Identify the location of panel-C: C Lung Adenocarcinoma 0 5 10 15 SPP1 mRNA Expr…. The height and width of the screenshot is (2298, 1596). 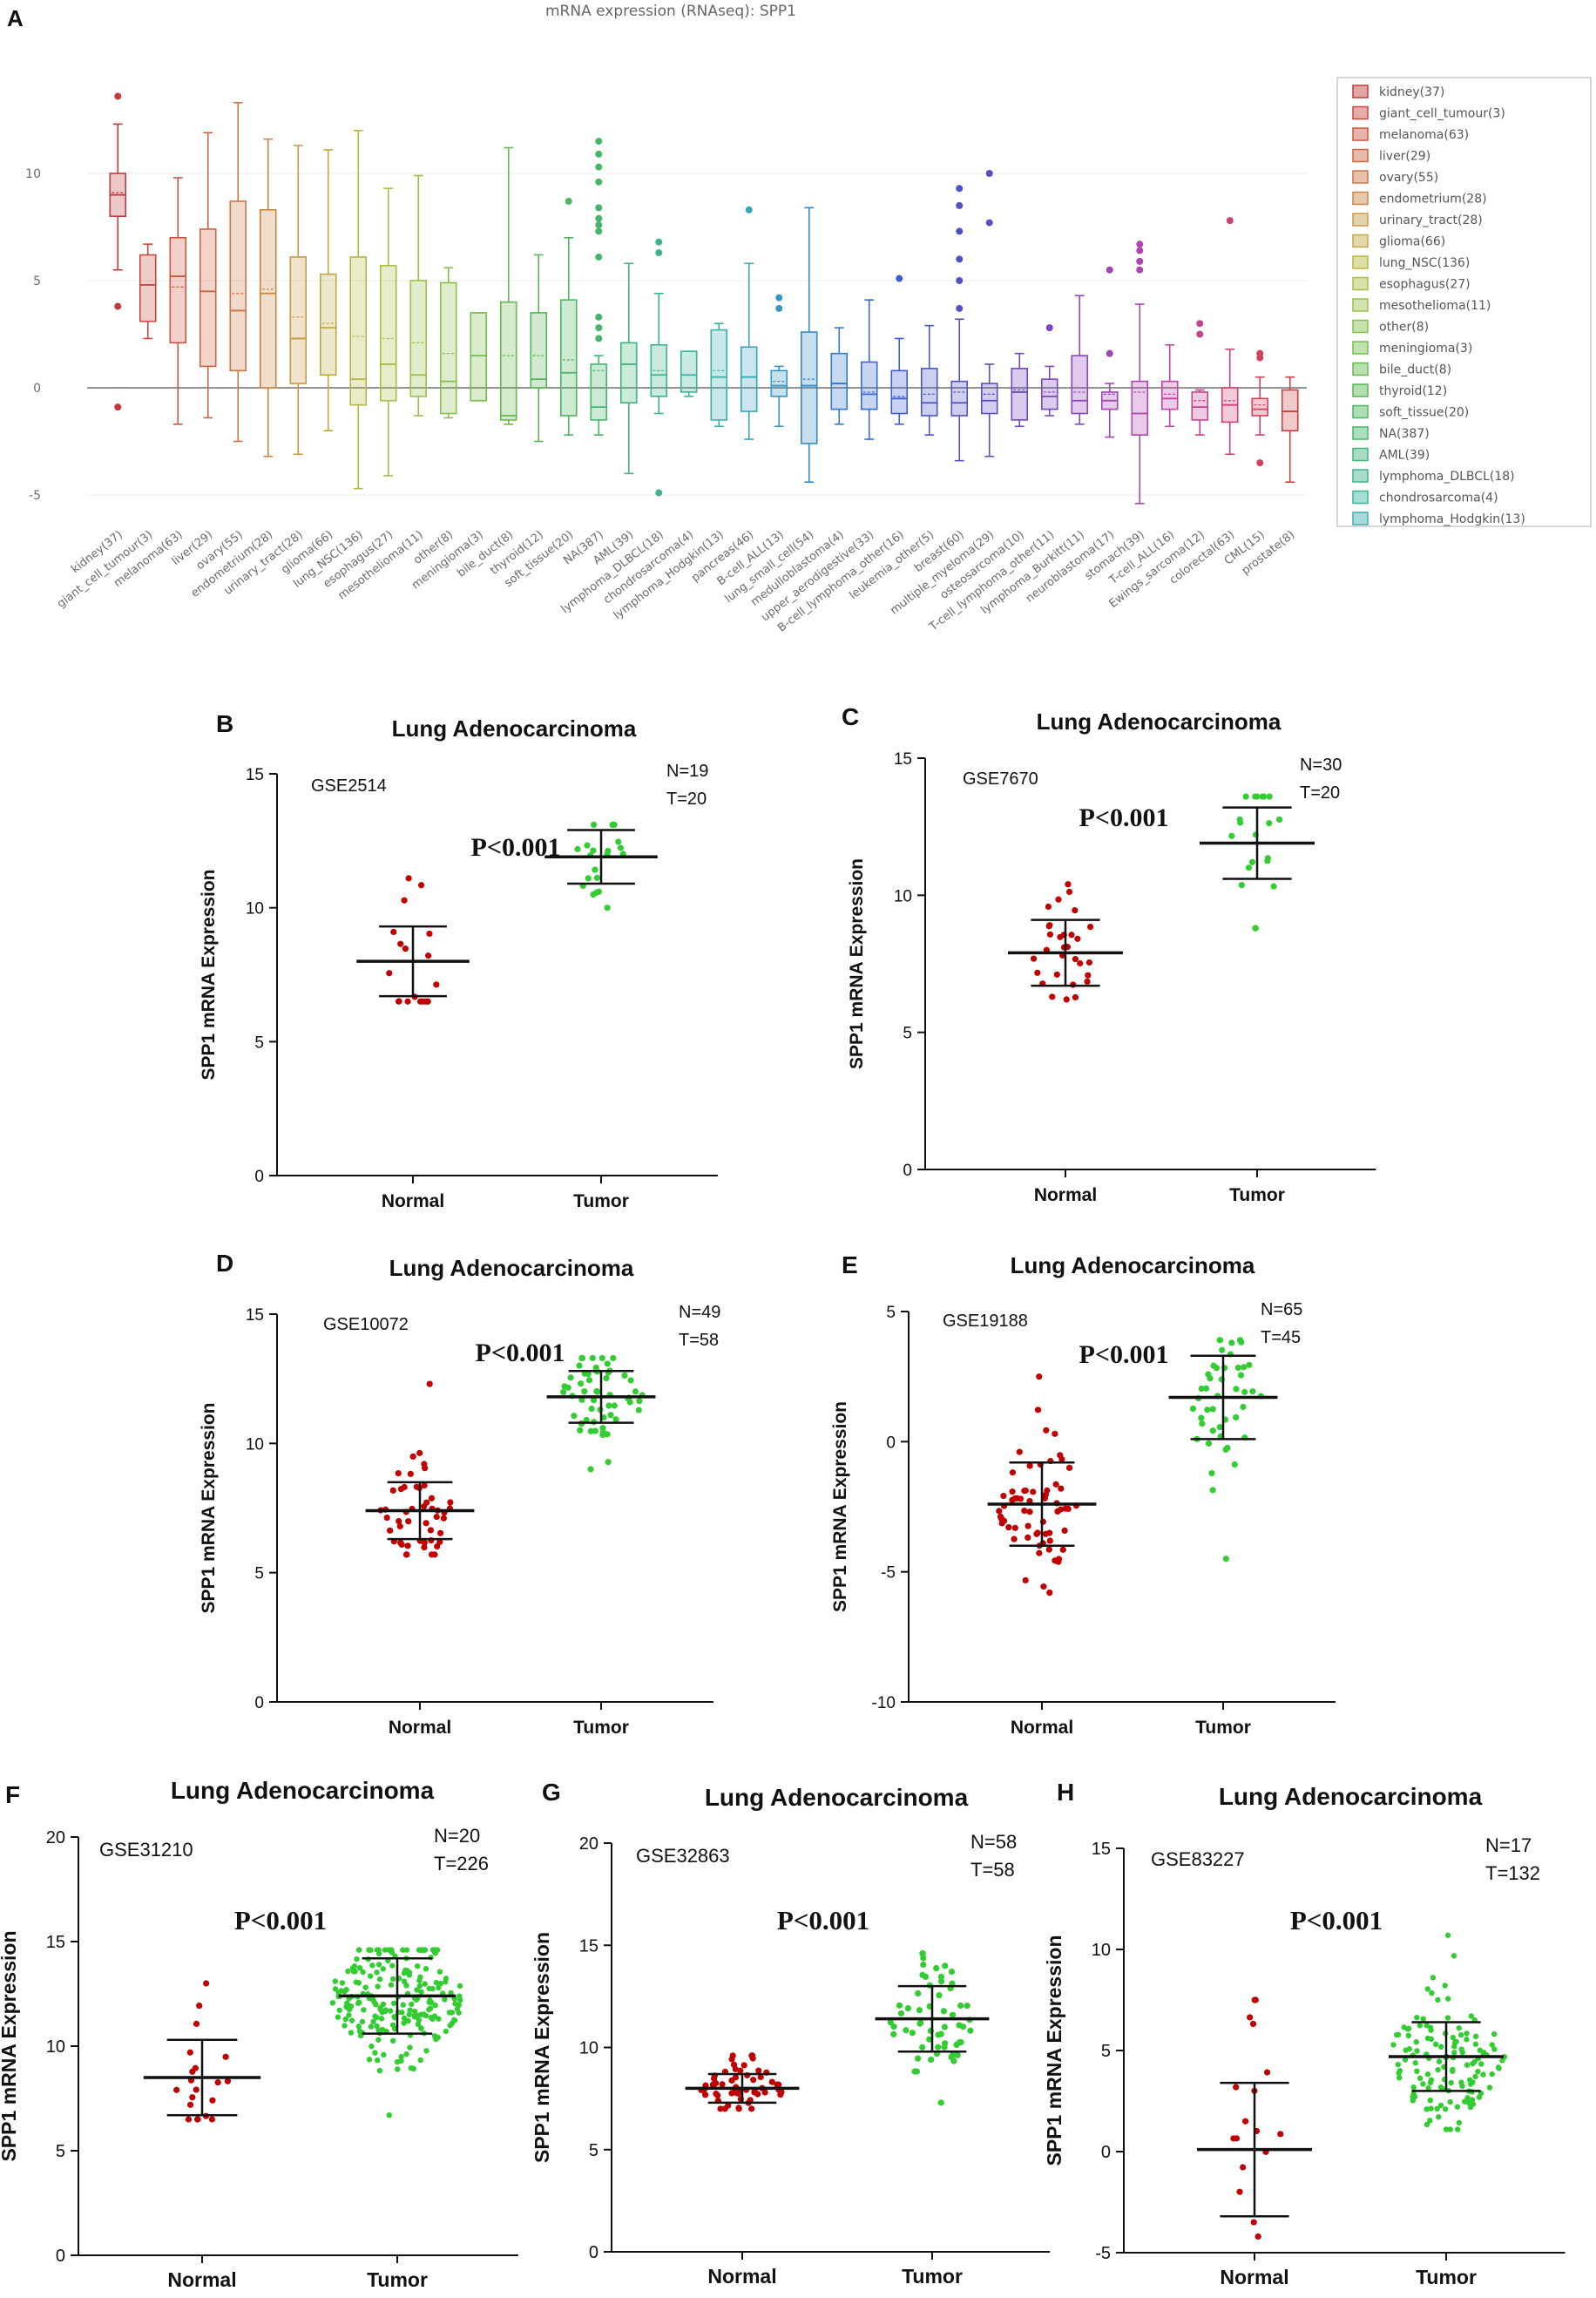
(1109, 954).